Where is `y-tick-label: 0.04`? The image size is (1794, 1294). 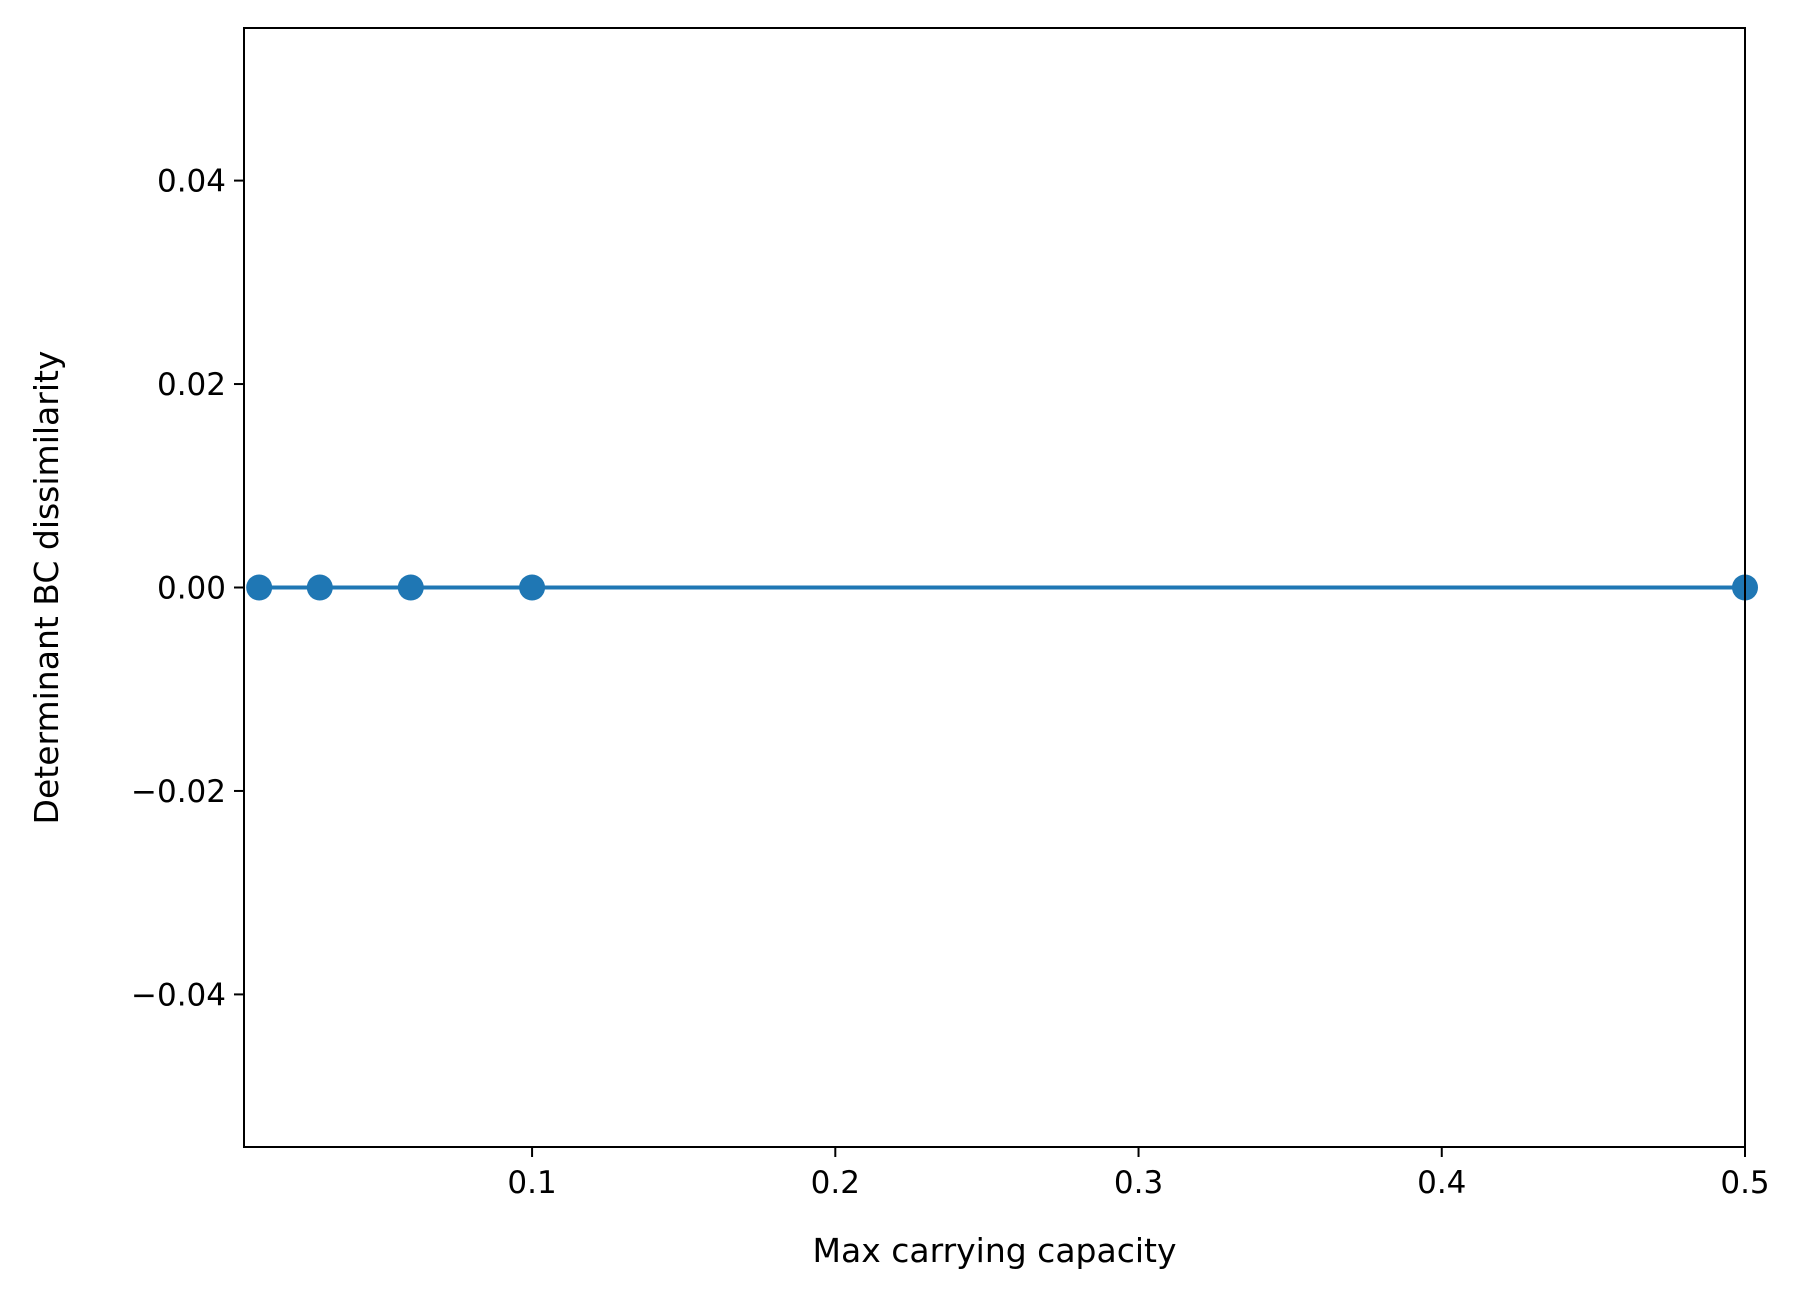 y-tick-label: 0.04 is located at coordinates (191, 182).